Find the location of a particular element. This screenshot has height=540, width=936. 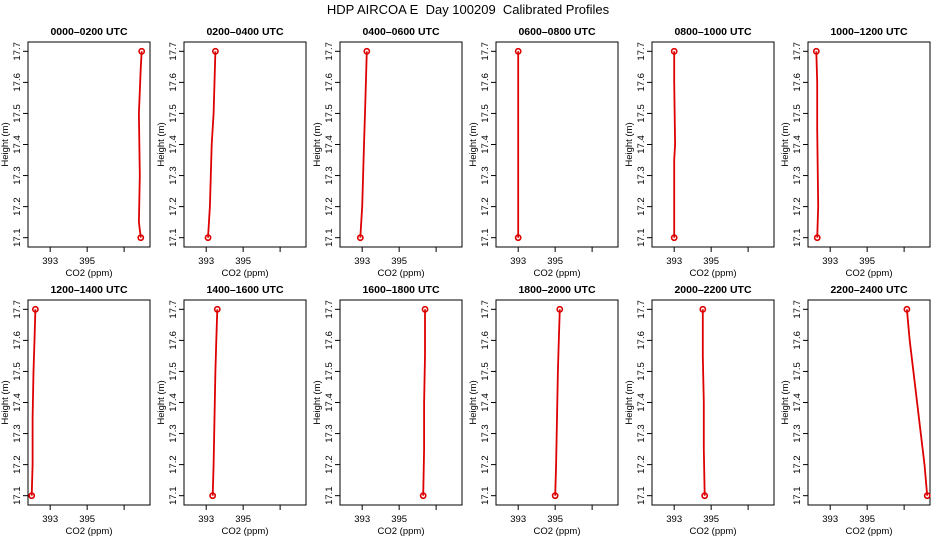

panel-title: 1400–1600 UTC is located at coordinates (244, 290).